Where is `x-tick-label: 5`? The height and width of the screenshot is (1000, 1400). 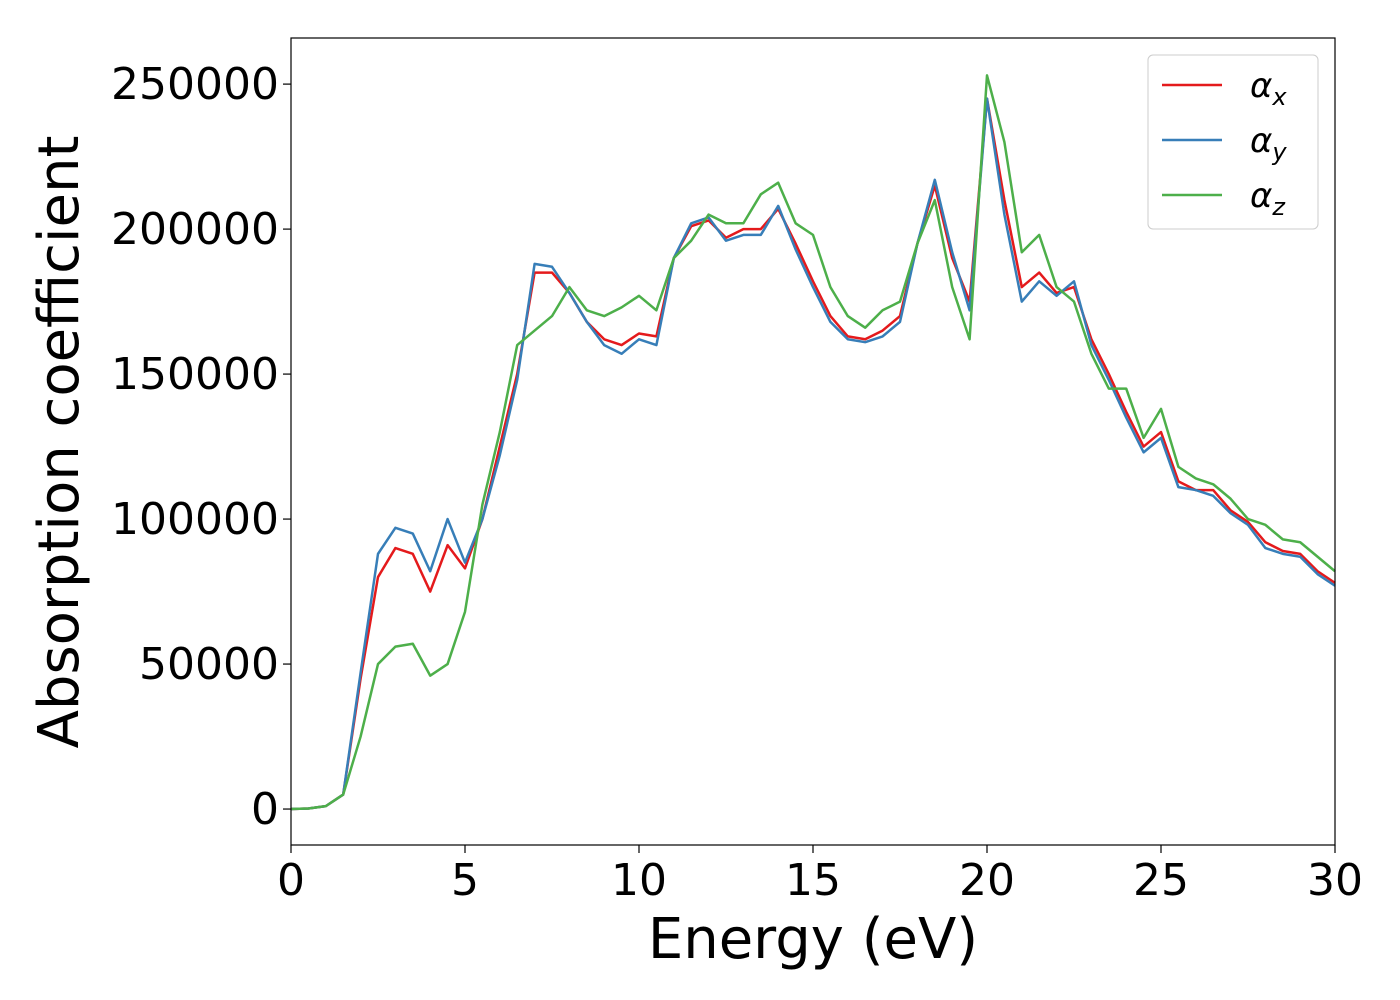 x-tick-label: 5 is located at coordinates (465, 880).